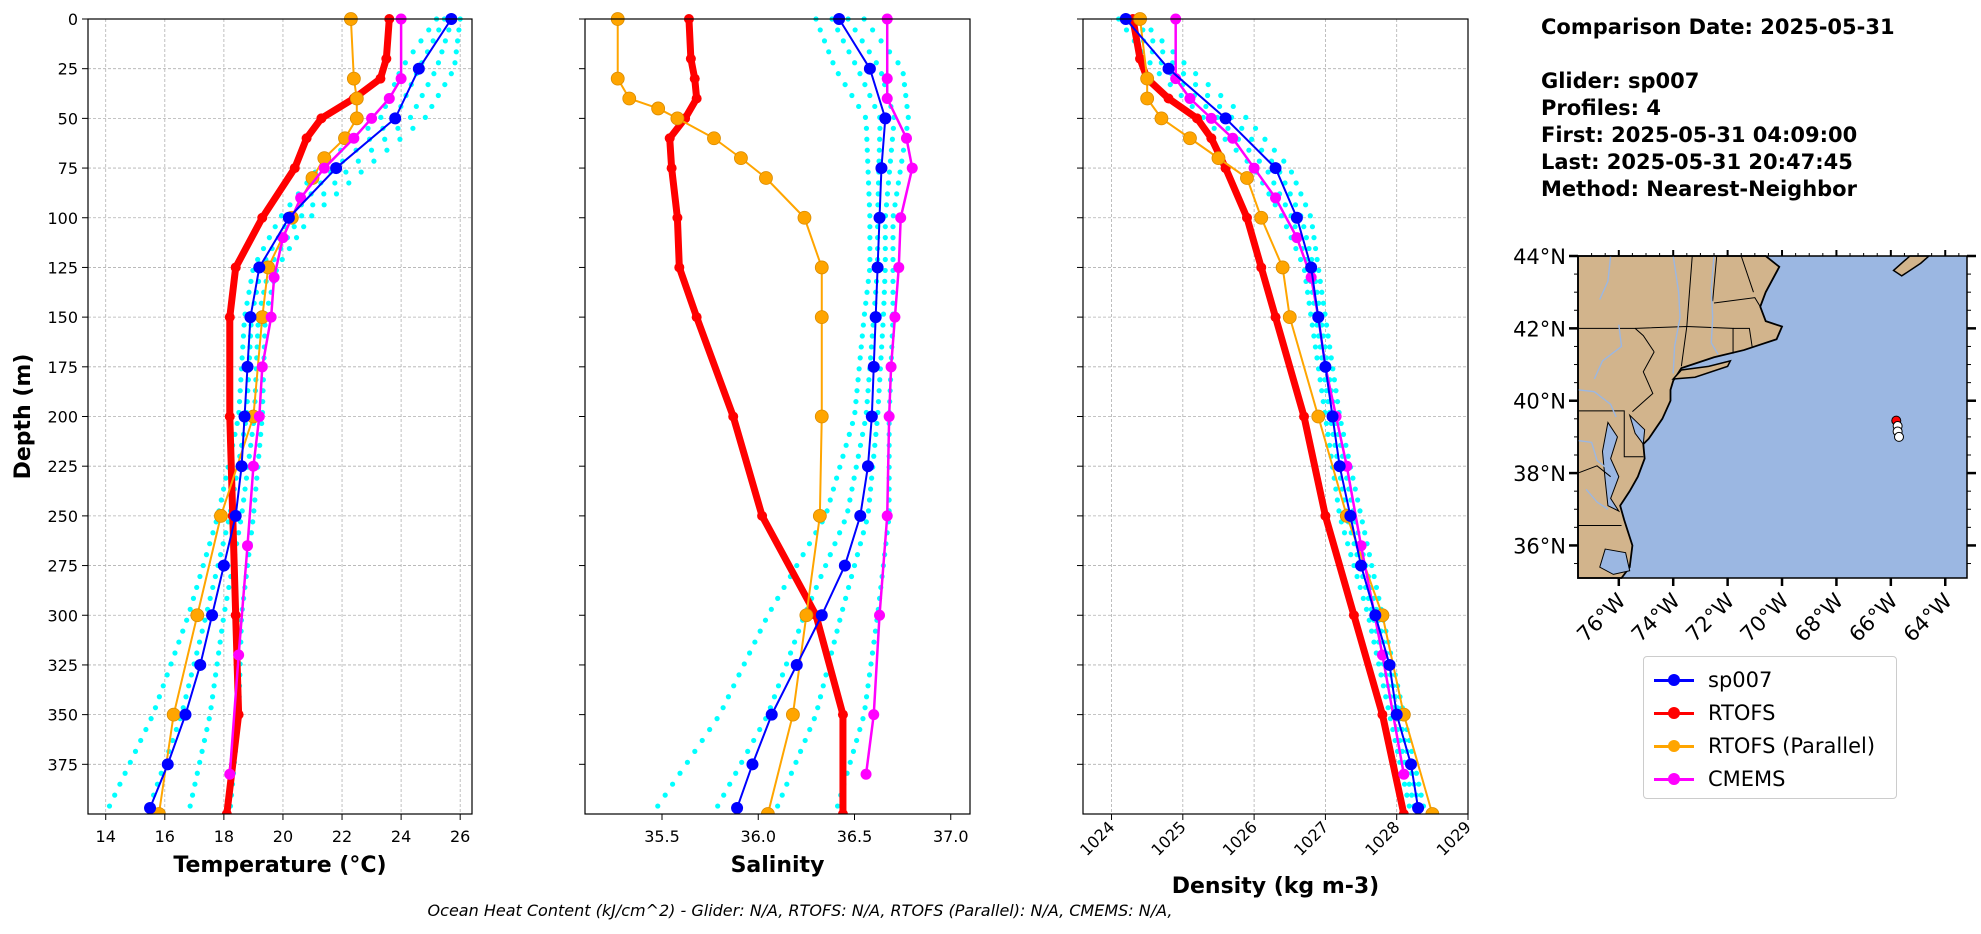 This screenshot has width=1981, height=934. Describe the element at coordinates (1928, 617) in the screenshot. I see `lon-tick-label: 64°W` at that location.